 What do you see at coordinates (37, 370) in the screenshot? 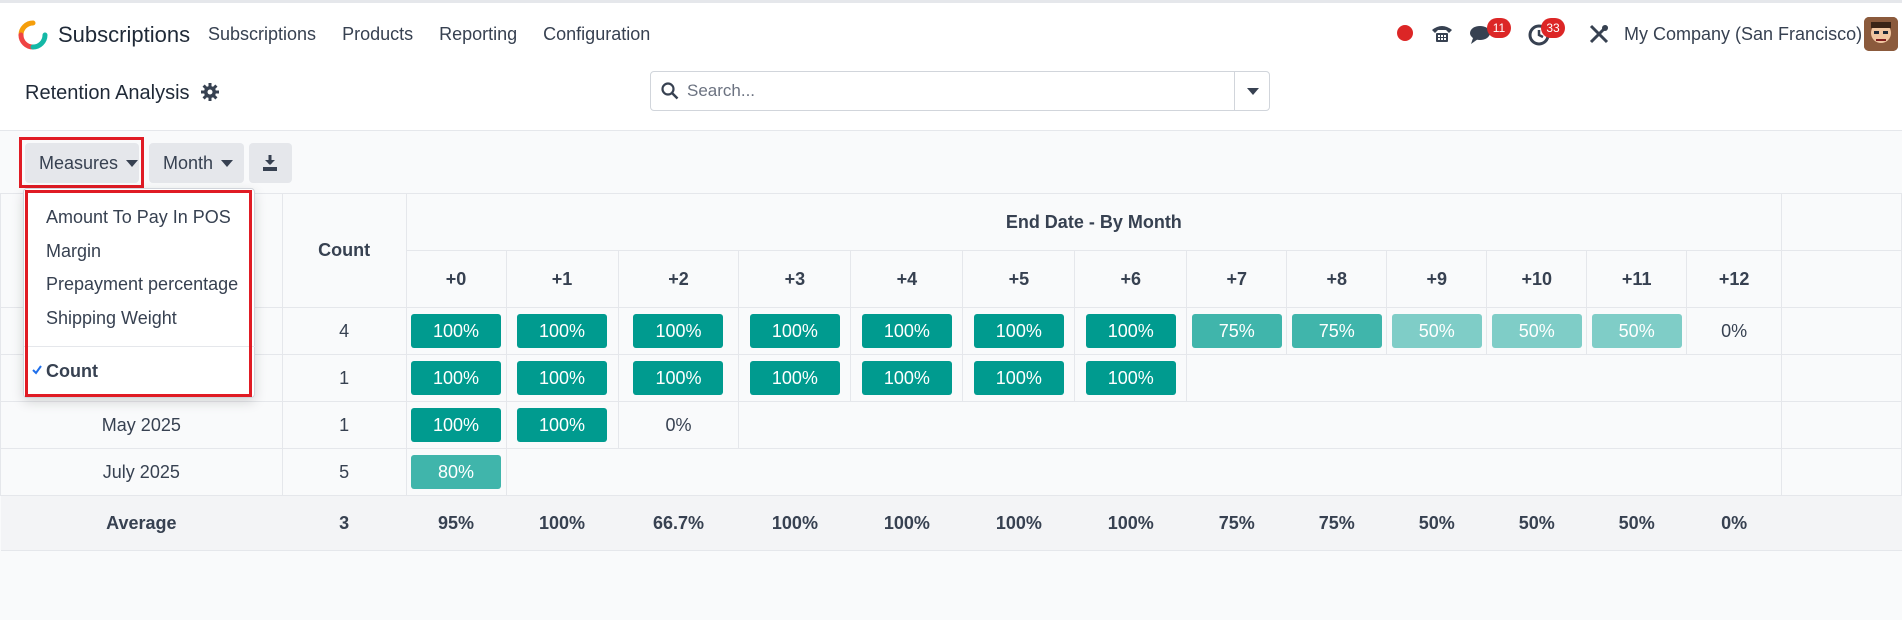
I see `checkmark-icon` at bounding box center [37, 370].